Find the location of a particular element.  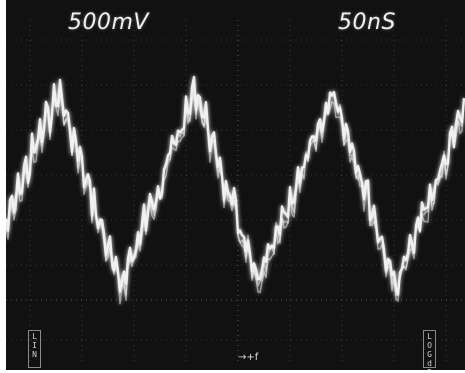

log-db-mode-label: LOG dB is located at coordinates (429, 350).